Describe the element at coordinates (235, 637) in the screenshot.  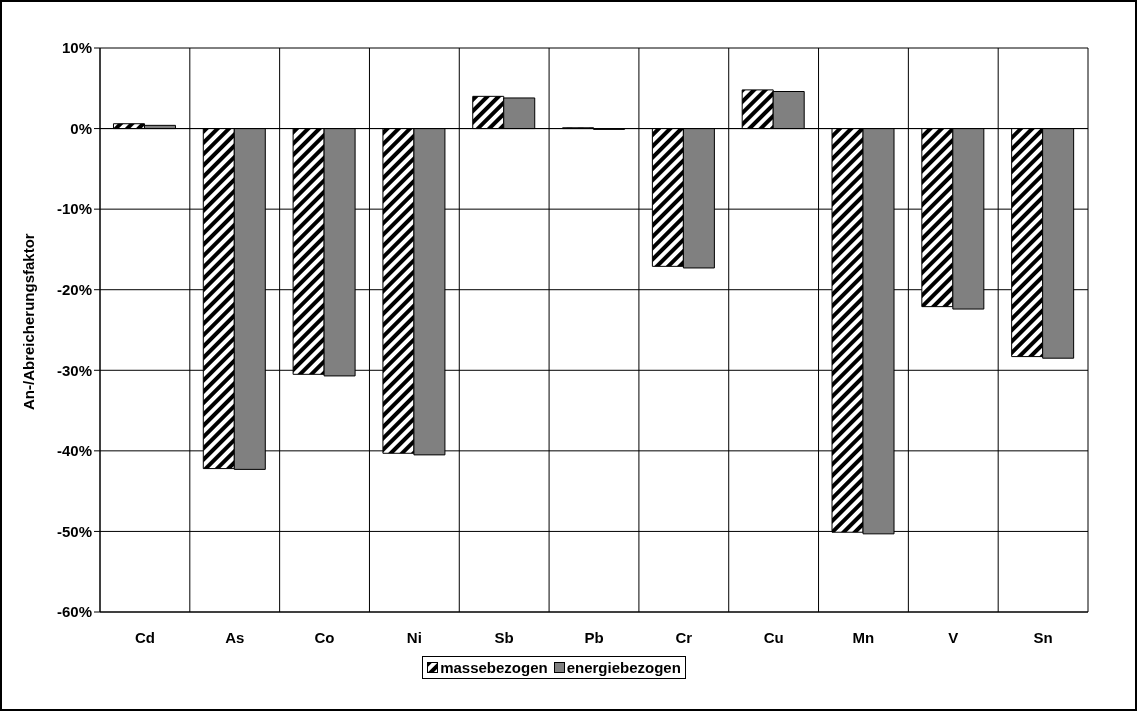
I see `x-tick-label: As` at that location.